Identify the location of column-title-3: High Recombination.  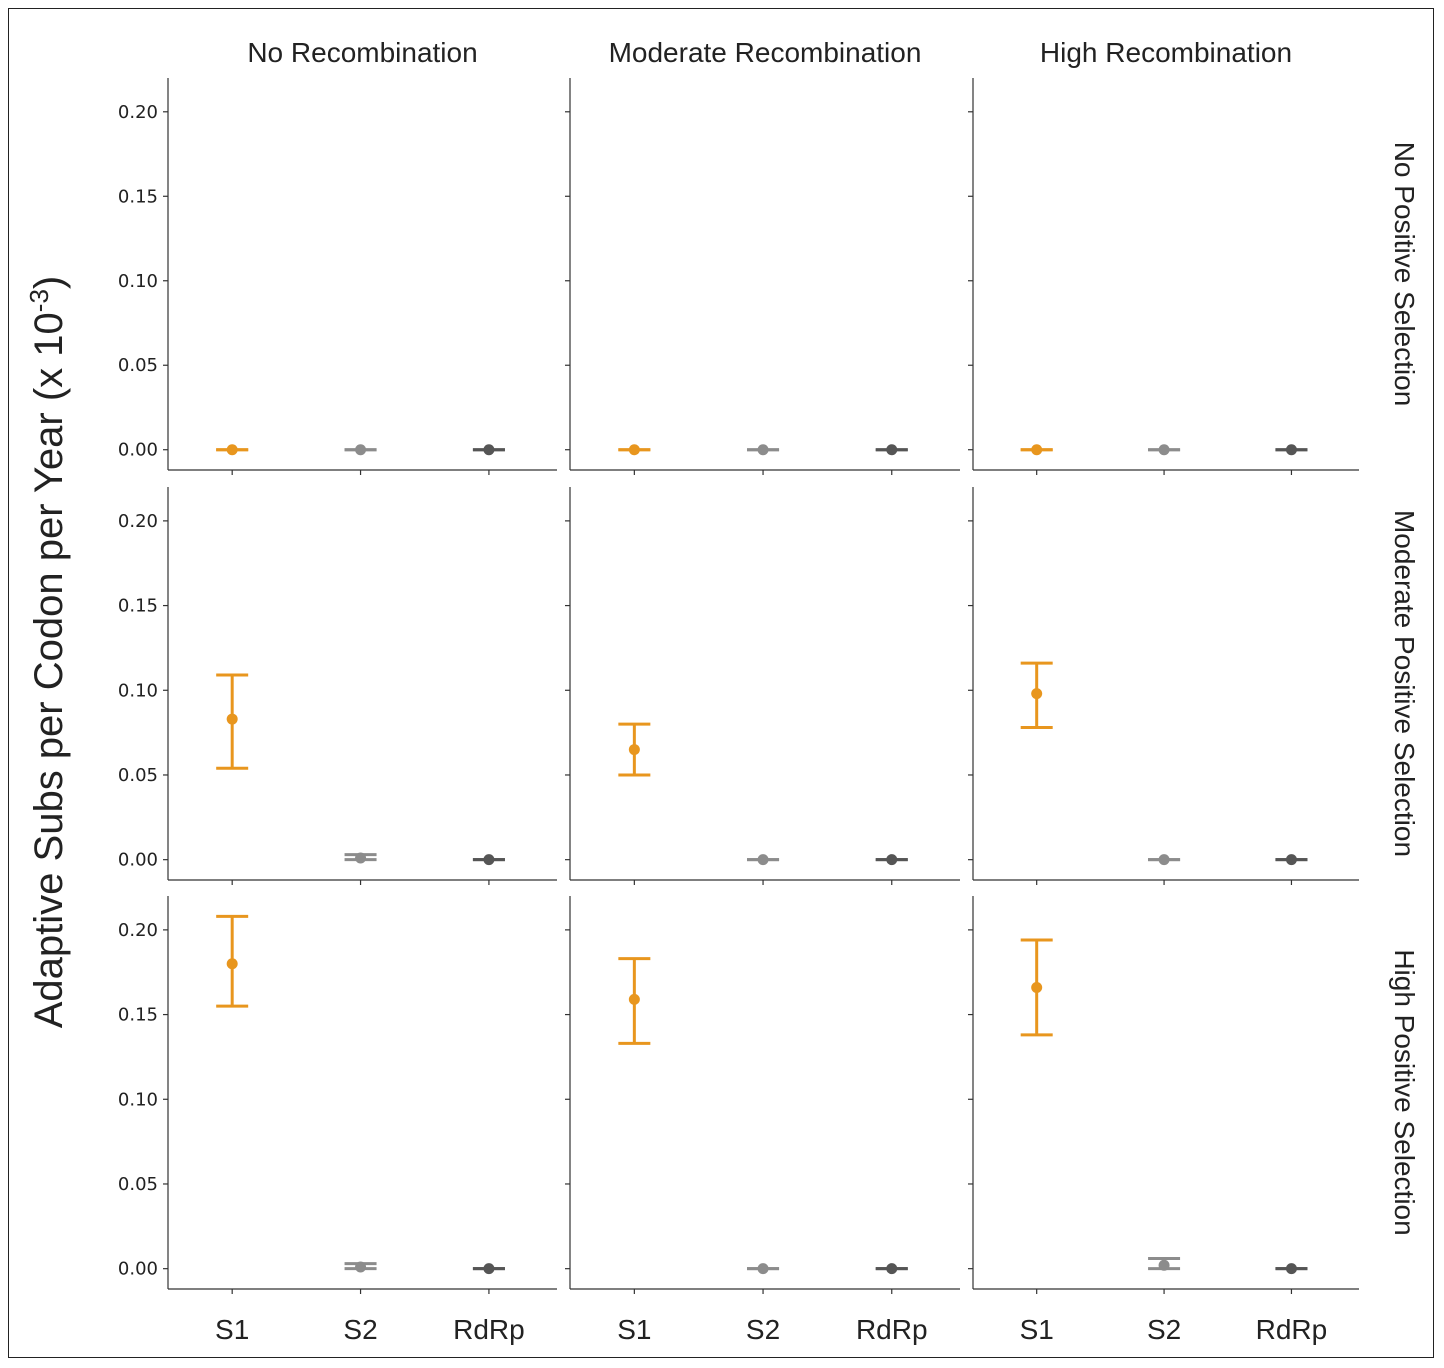
(1166, 52).